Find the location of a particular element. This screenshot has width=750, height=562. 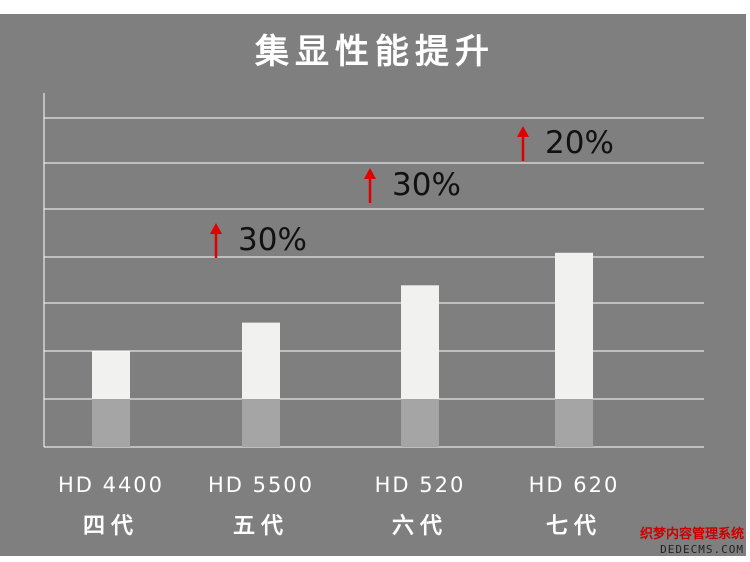

x-tick-label: HD 4400 is located at coordinates (111, 485).